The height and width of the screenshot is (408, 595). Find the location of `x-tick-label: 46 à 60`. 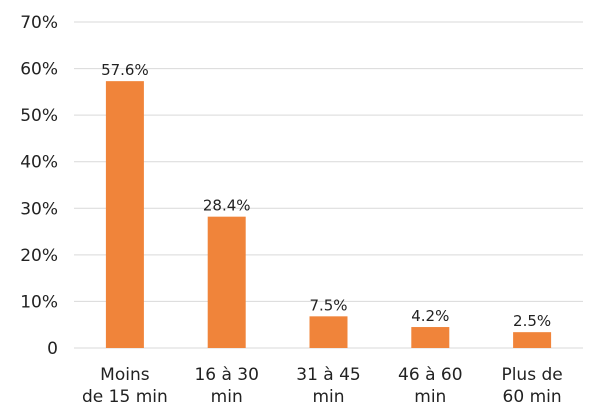

x-tick-label: 46 à 60 is located at coordinates (430, 375).